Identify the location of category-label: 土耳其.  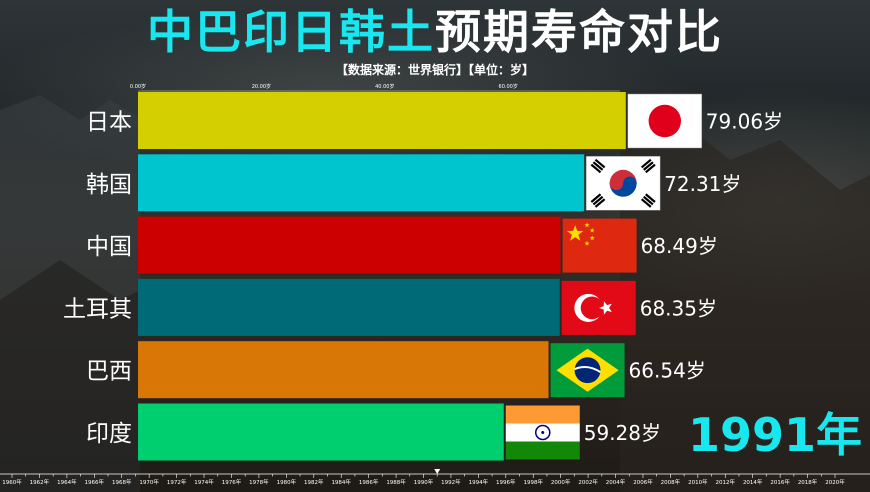
(97, 309).